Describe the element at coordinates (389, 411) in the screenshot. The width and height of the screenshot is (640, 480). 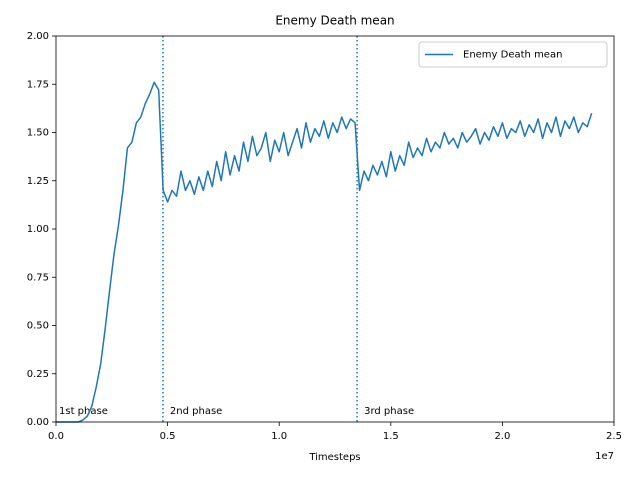
I see `phase-label: 3rd phase` at that location.